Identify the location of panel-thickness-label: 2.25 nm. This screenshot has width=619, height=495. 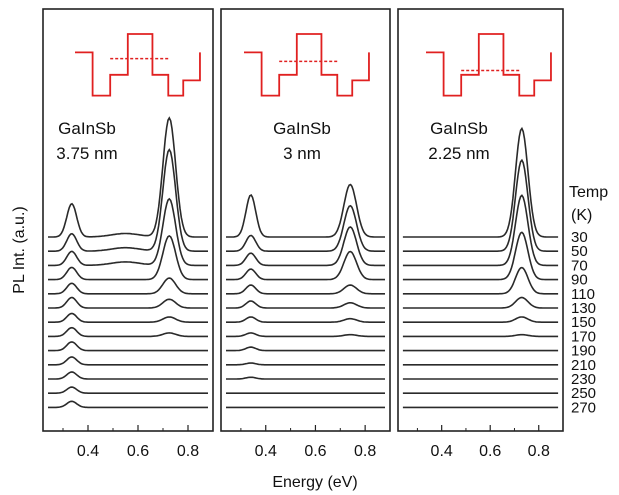
(458, 153).